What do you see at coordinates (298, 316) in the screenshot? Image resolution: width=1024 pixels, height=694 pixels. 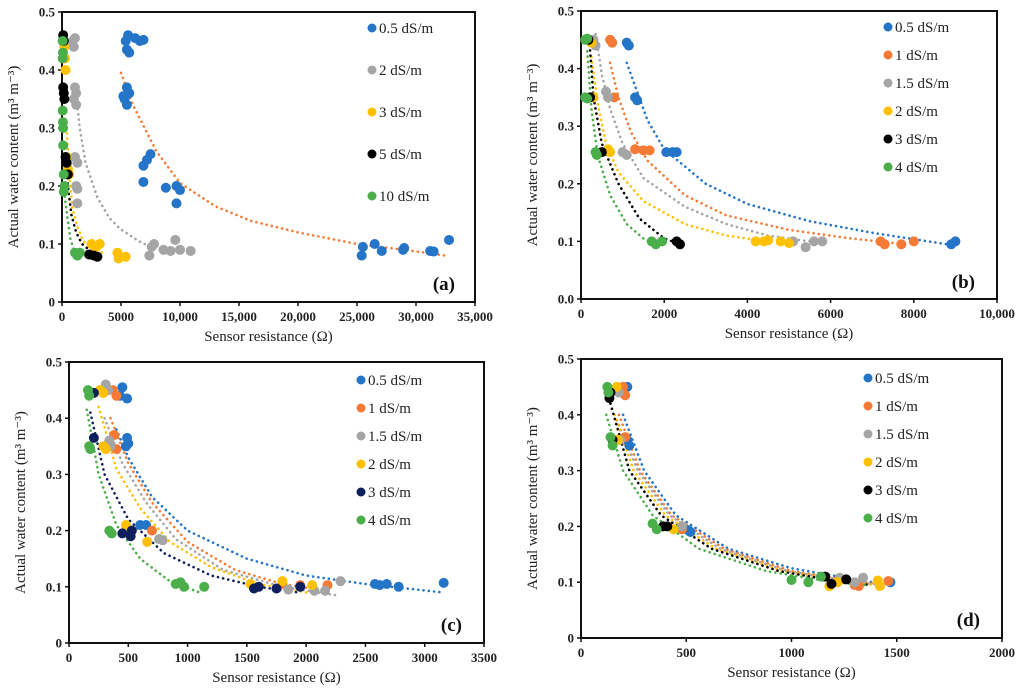 I see `x-tick-label: 20,000` at bounding box center [298, 316].